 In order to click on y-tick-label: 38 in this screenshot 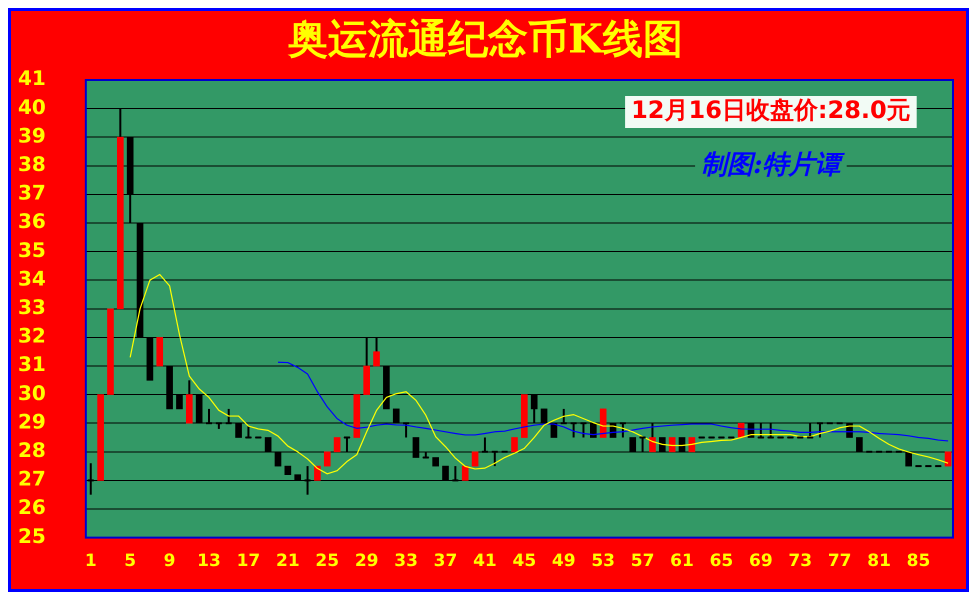, I will do `click(32, 164)`.